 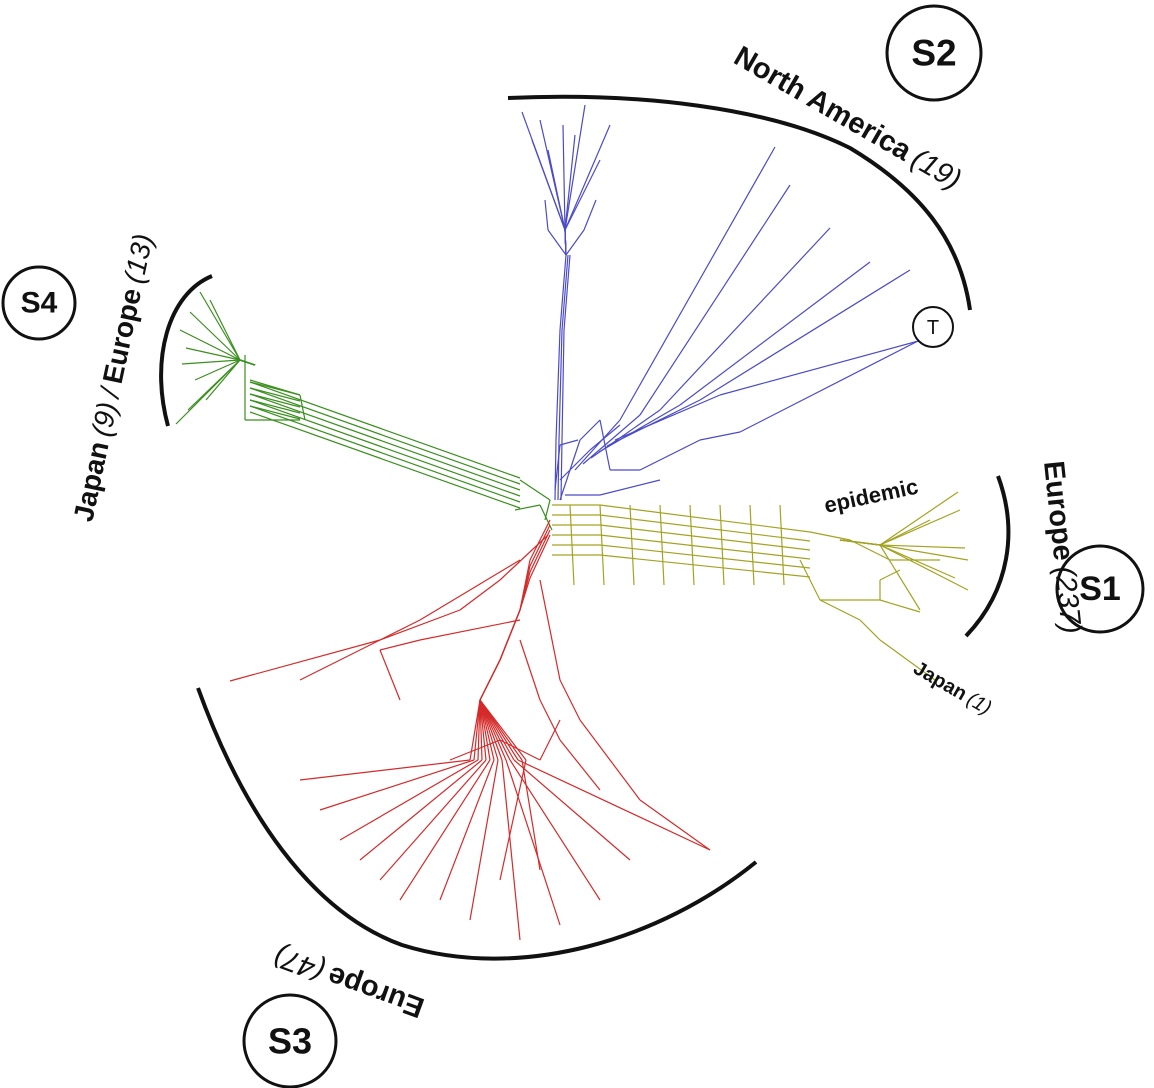 I want to click on s2-bracket, so click(x=739, y=202).